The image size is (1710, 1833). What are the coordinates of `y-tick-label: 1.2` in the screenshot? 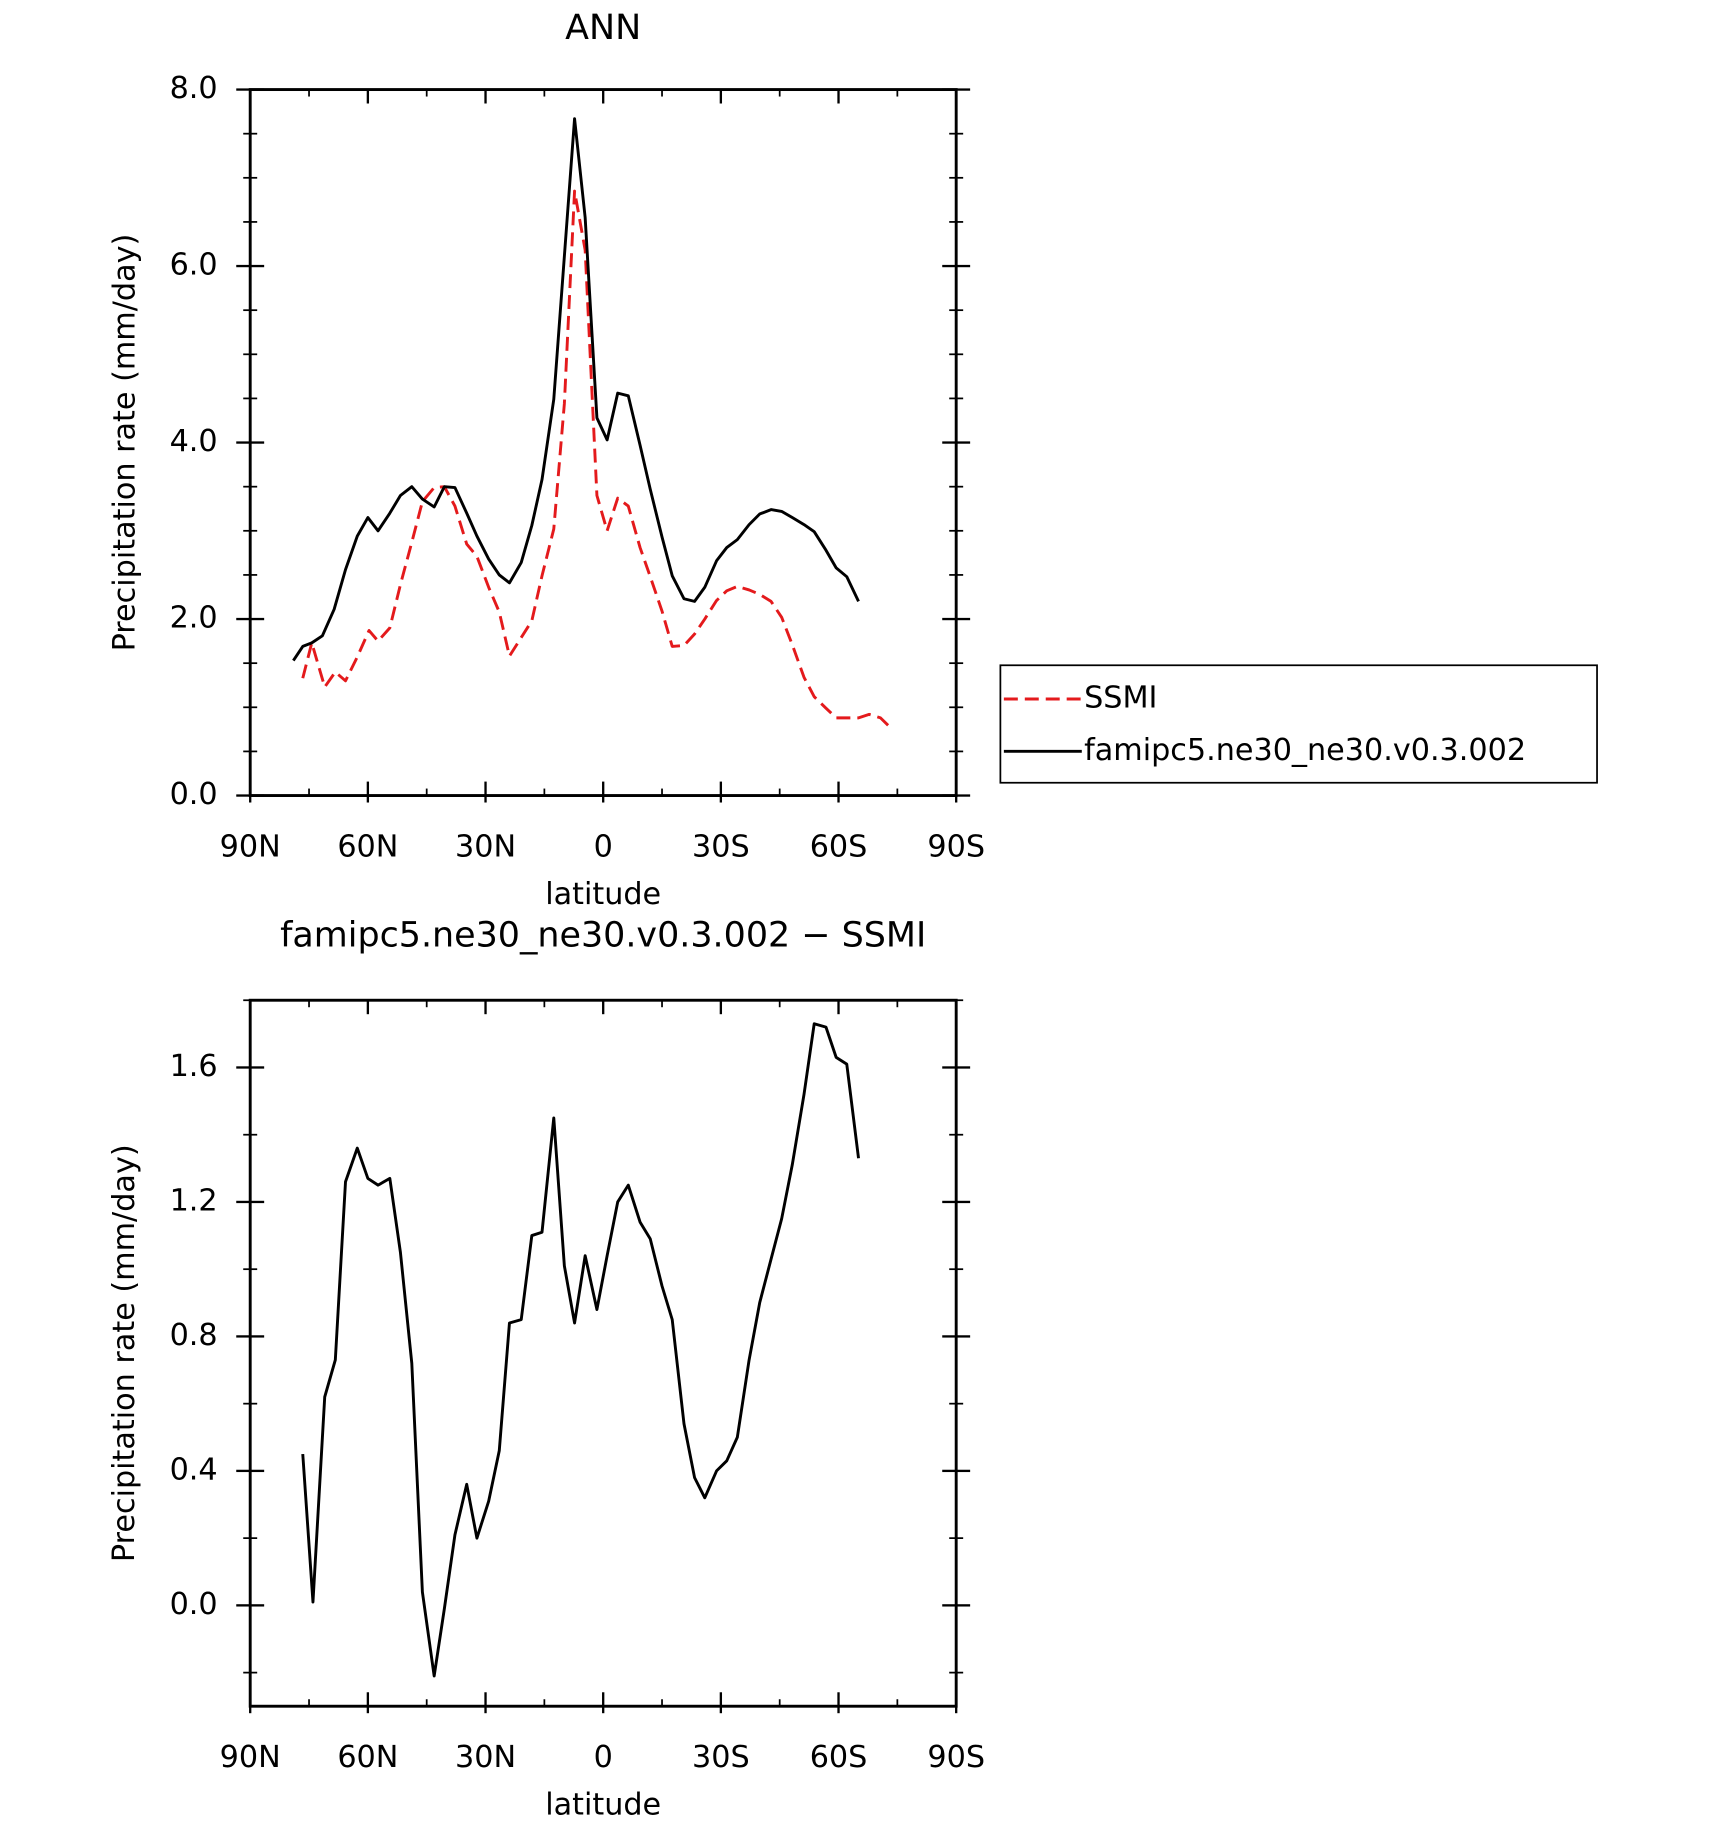 It's located at (194, 1200).